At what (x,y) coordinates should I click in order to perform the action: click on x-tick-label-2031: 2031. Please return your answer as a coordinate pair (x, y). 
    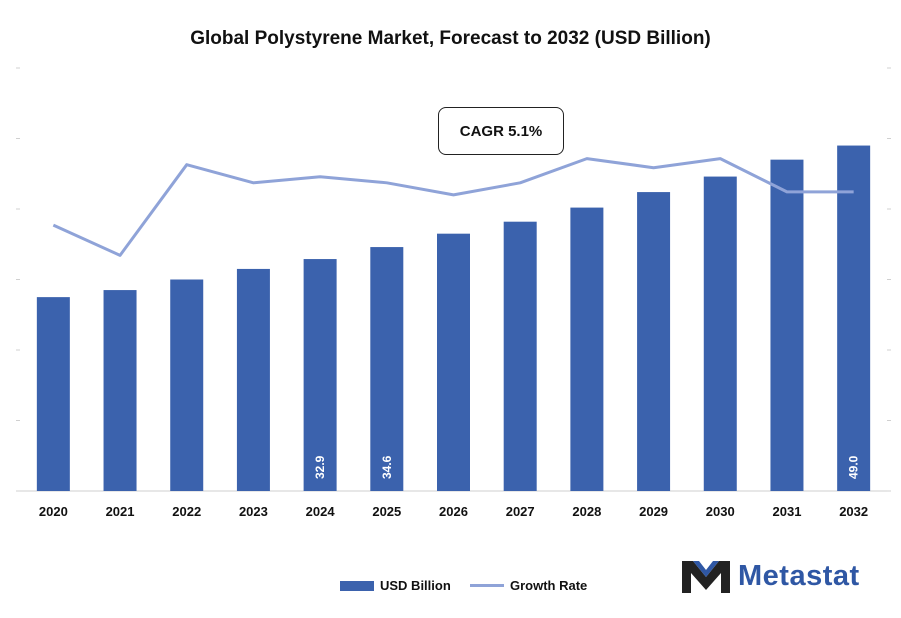
    Looking at the image, I should click on (787, 511).